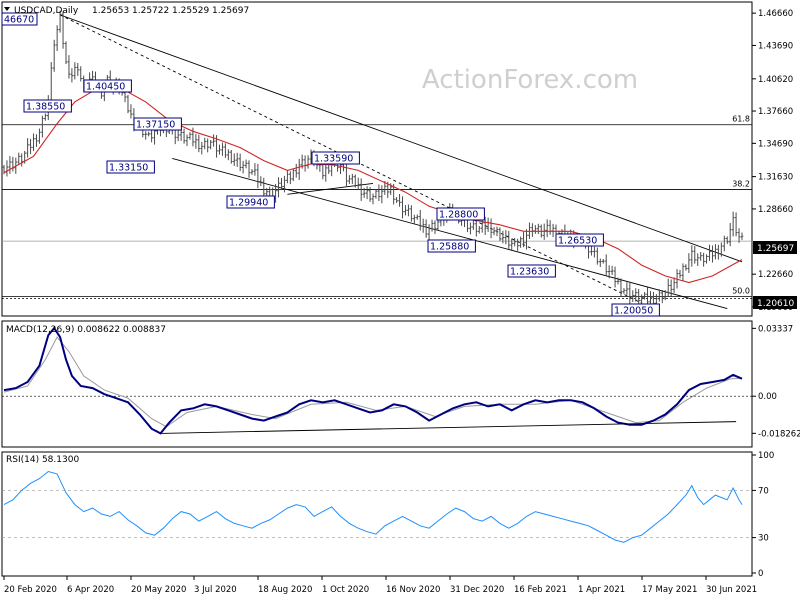 The height and width of the screenshot is (600, 800). Describe the element at coordinates (775, 210) in the screenshot. I see `price-tick-label: 1.28660` at that location.